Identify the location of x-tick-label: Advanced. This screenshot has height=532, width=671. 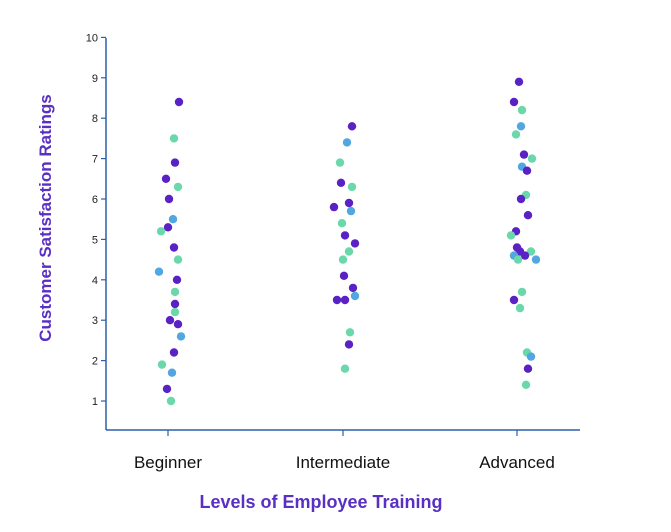
(517, 462).